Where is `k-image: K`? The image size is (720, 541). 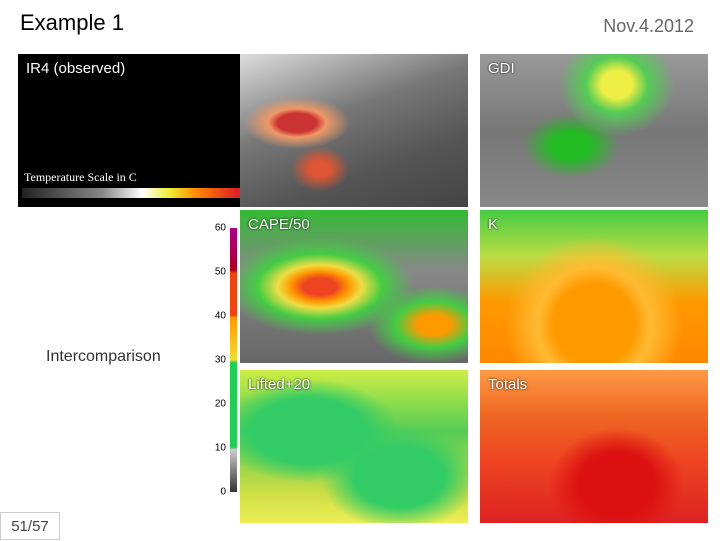 k-image: K is located at coordinates (594, 286).